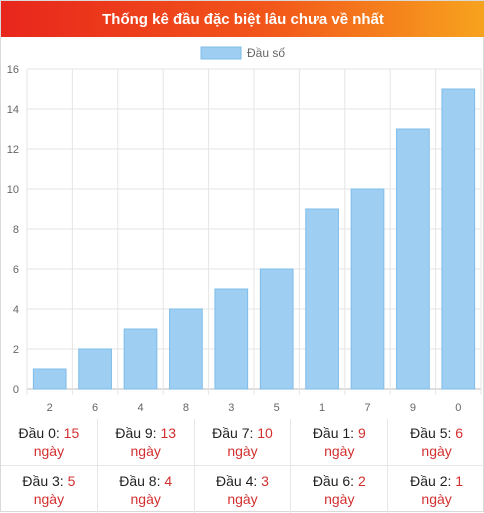 The height and width of the screenshot is (513, 484). I want to click on x-tick-label: 4, so click(140, 408).